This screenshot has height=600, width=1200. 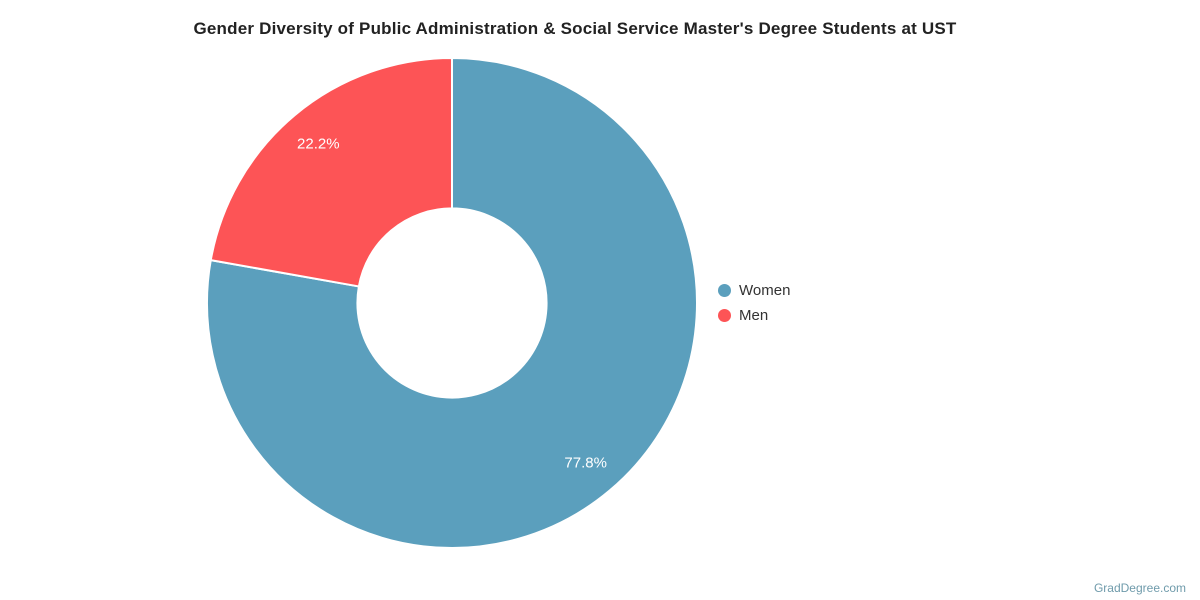 I want to click on slice-percentage-label: 77.8%, so click(x=585, y=463).